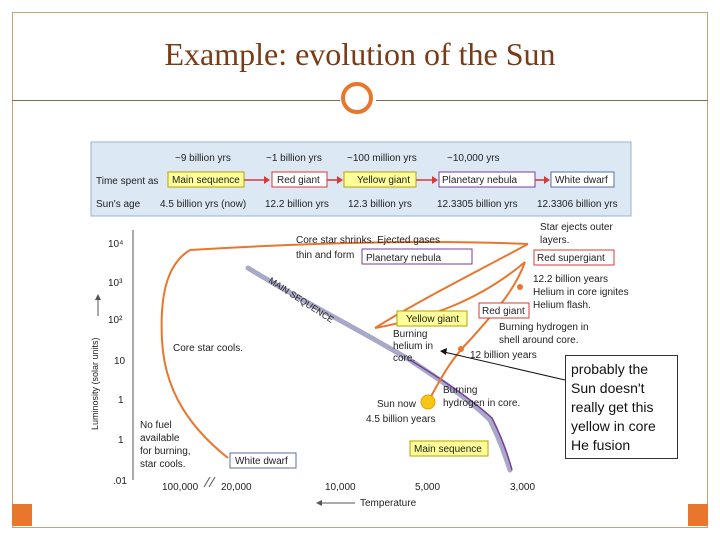 This screenshot has width=720, height=540. Describe the element at coordinates (539, 340) in the screenshot. I see `label-shell-2: shell around core.` at that location.